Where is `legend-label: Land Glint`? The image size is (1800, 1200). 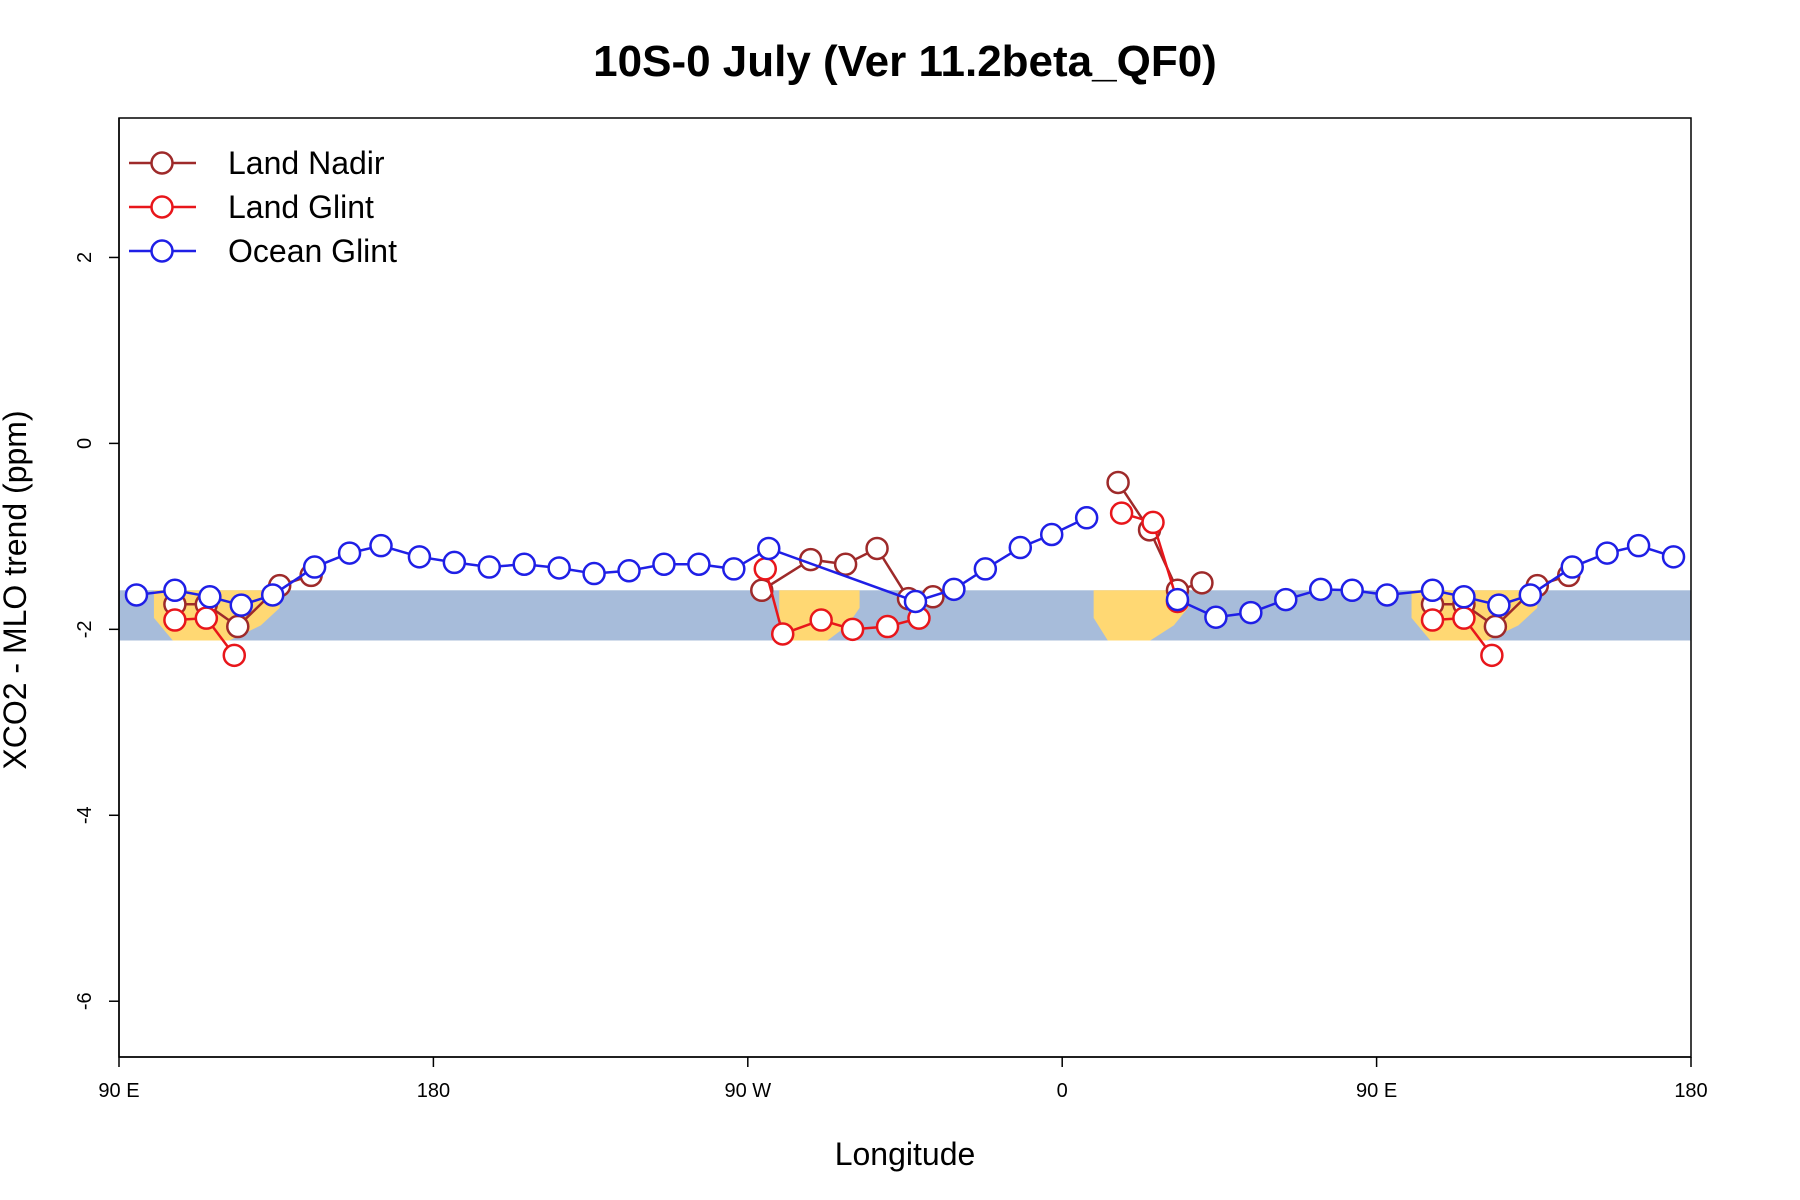
legend-label: Land Glint is located at coordinates (301, 207).